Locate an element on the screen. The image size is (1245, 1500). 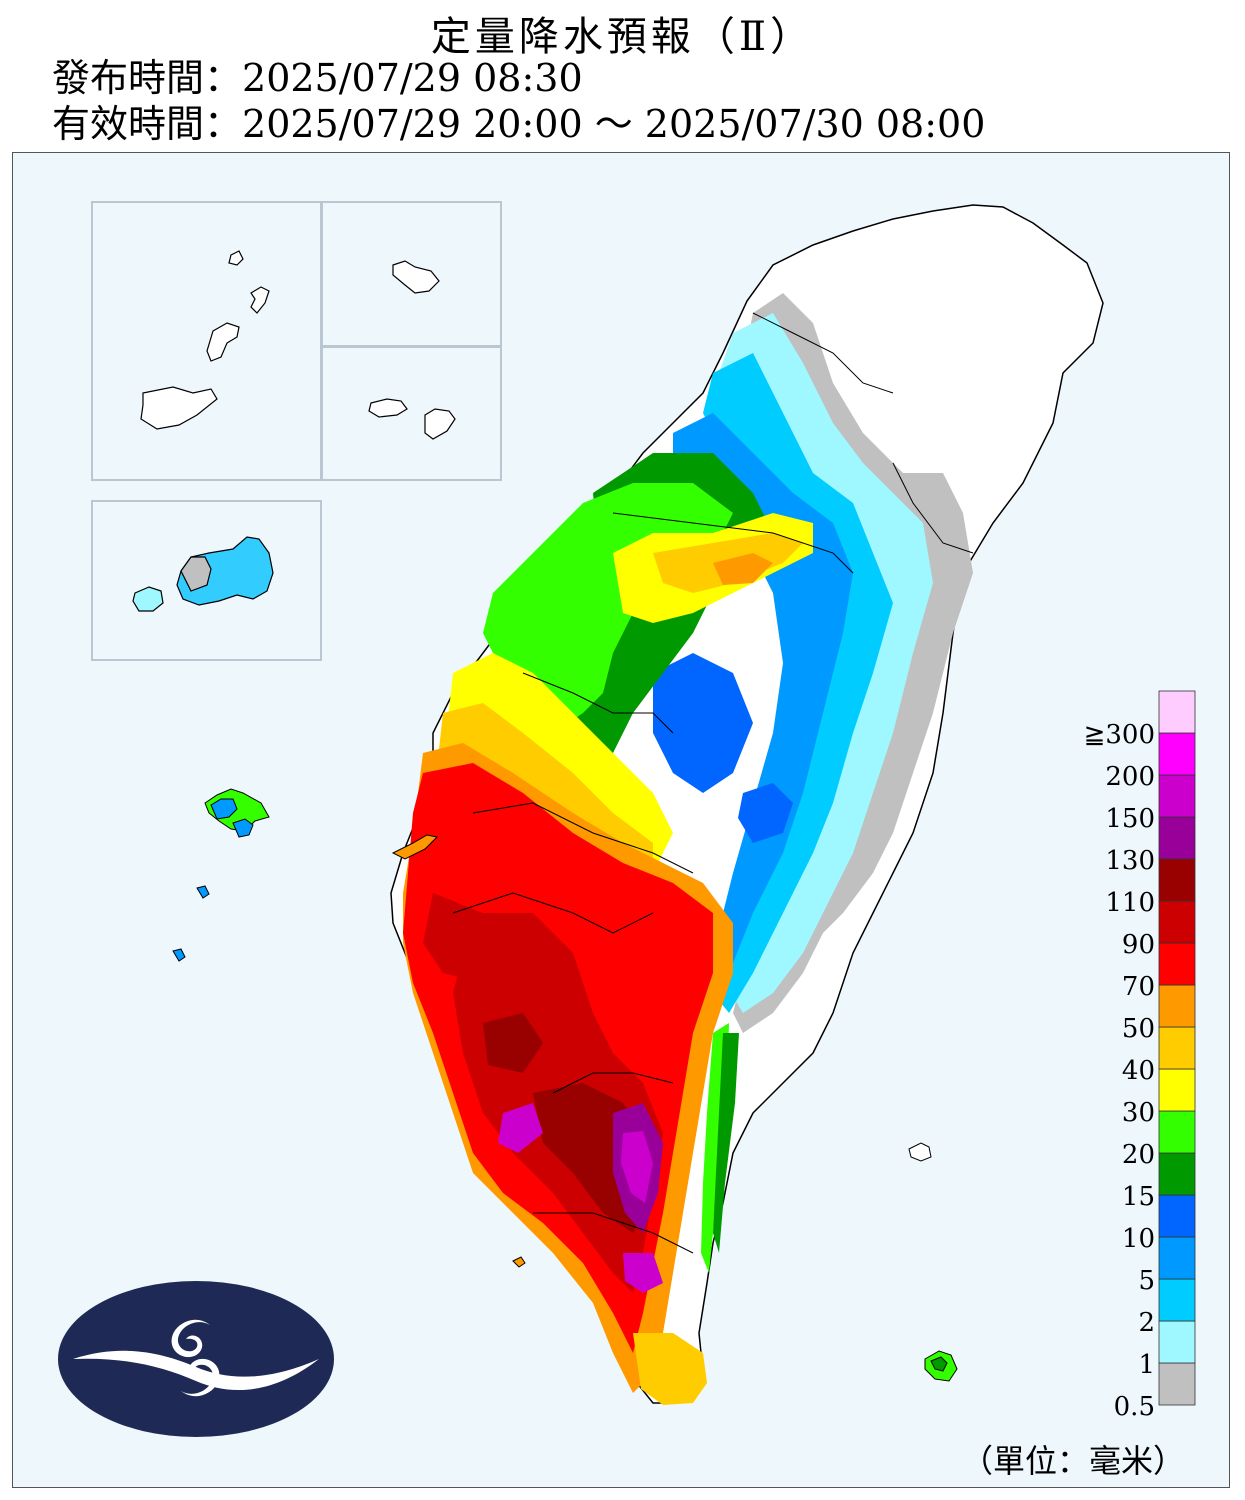
legend-label: 1 is located at coordinates (1146, 1365).